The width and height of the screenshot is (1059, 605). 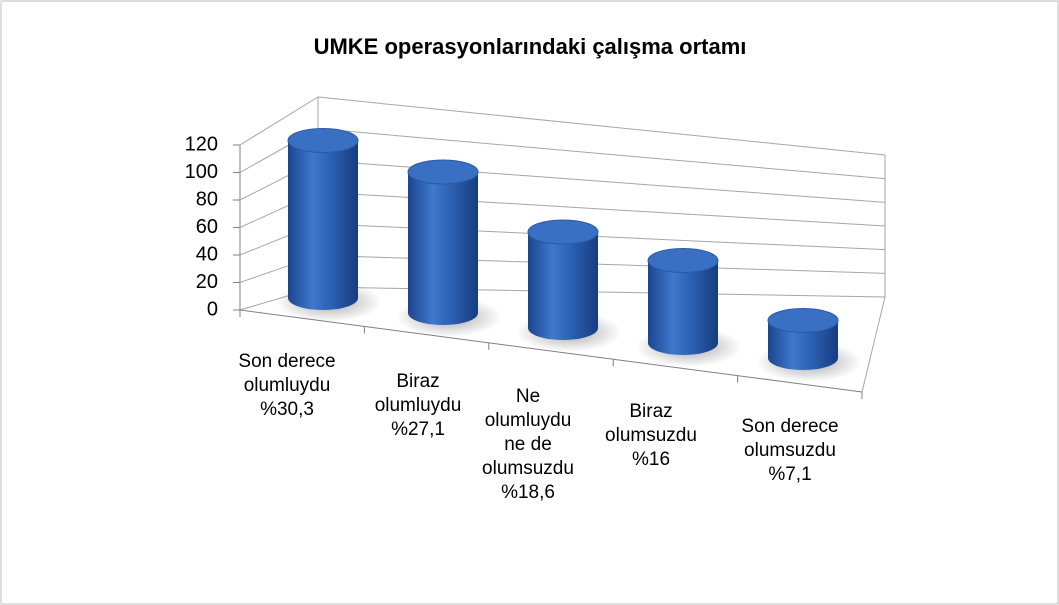 What do you see at coordinates (201, 172) in the screenshot?
I see `y-tick-label: 100` at bounding box center [201, 172].